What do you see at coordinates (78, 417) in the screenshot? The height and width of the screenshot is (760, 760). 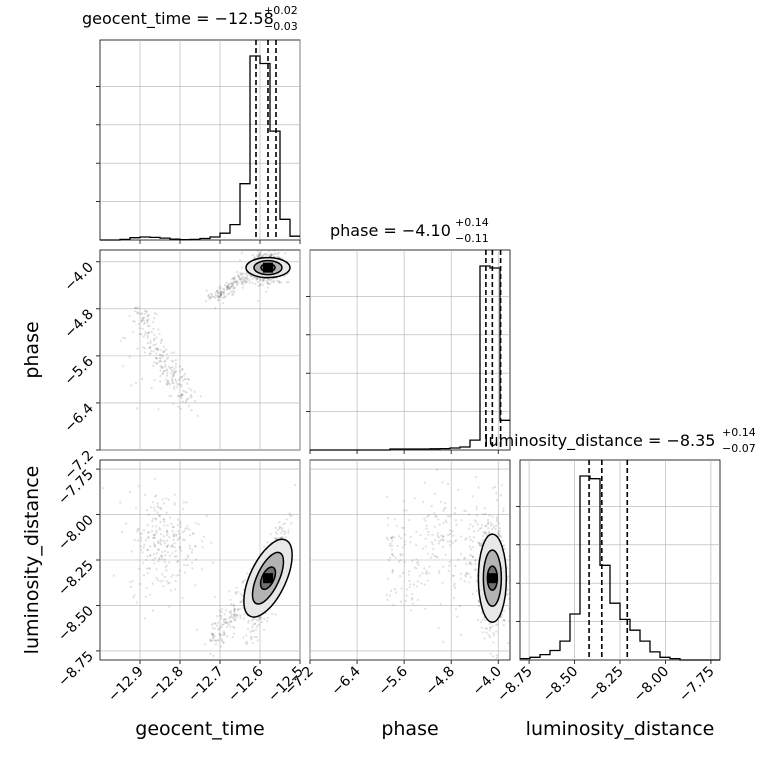 I see `ytick-label-phase: −6.4` at bounding box center [78, 417].